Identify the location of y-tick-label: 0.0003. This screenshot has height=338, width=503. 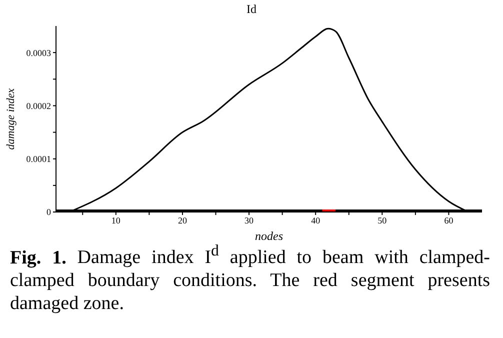
(39, 53).